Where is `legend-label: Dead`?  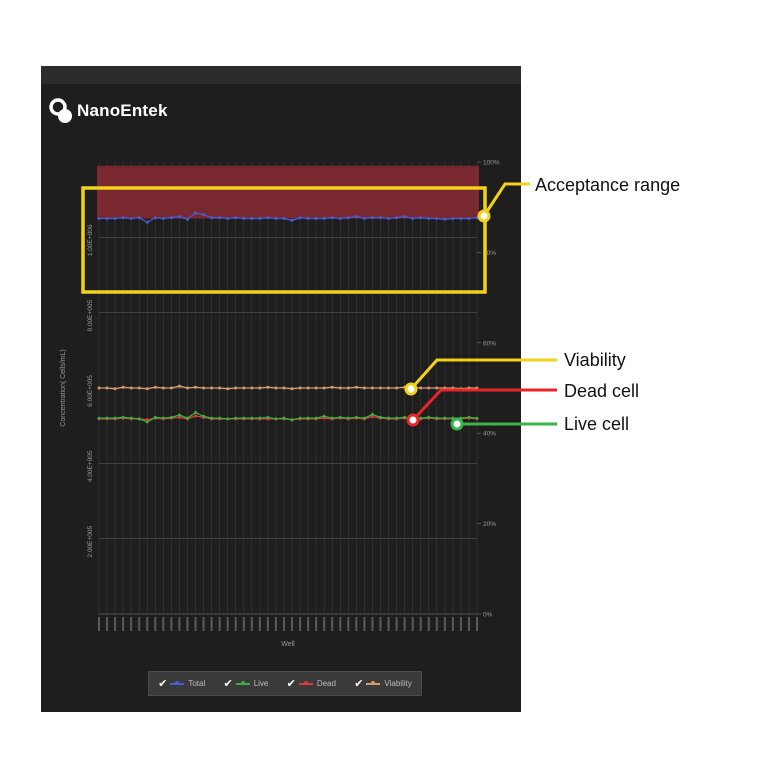 legend-label: Dead is located at coordinates (326, 683).